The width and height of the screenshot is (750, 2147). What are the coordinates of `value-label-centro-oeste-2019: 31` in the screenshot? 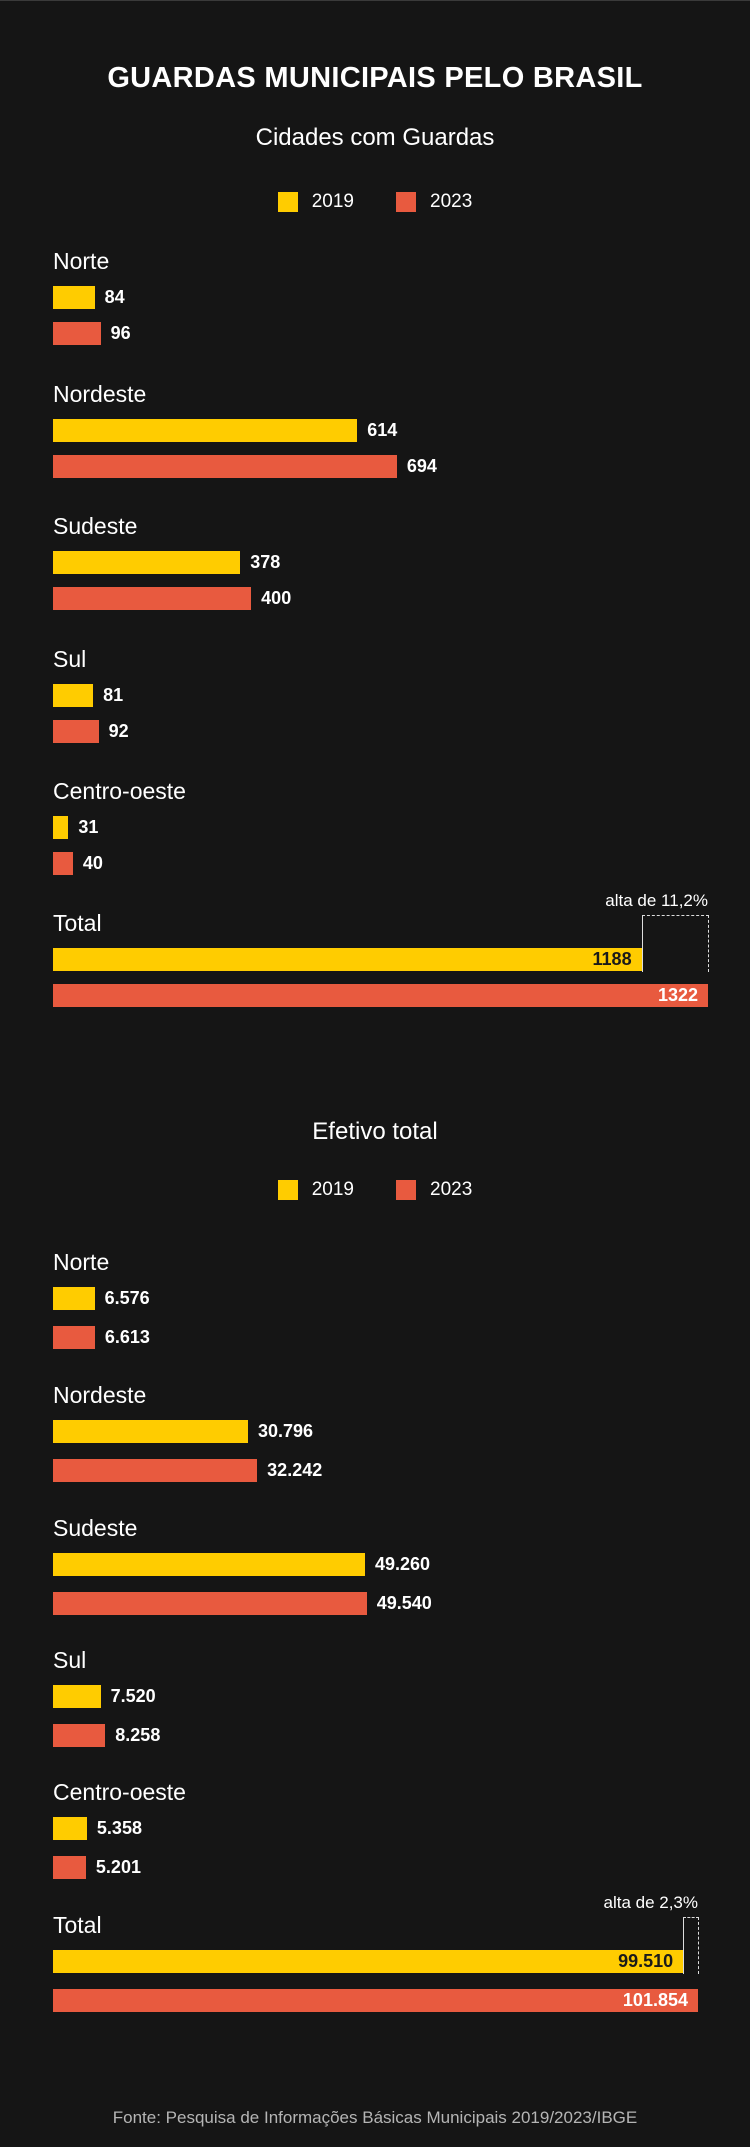 It's located at (88, 827).